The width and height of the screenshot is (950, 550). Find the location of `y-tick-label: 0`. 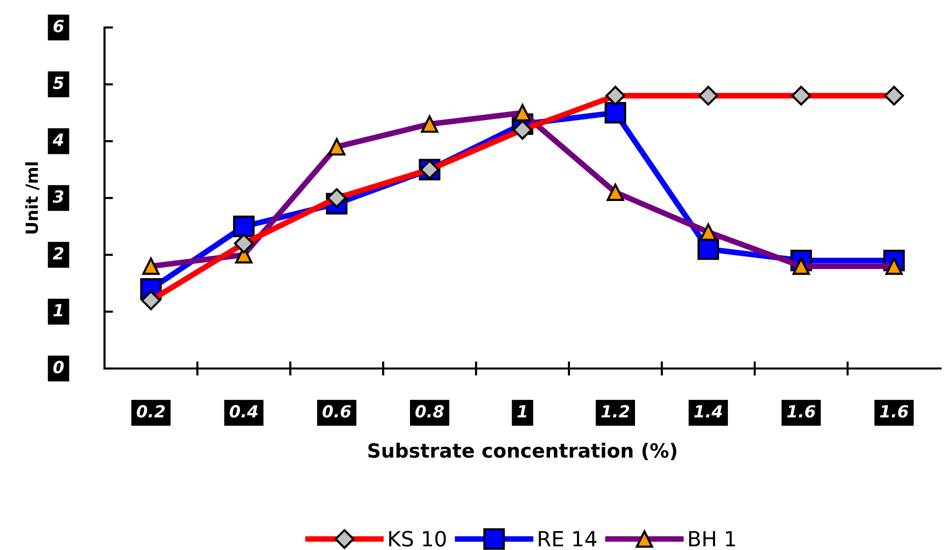

y-tick-label: 0 is located at coordinates (58, 367).